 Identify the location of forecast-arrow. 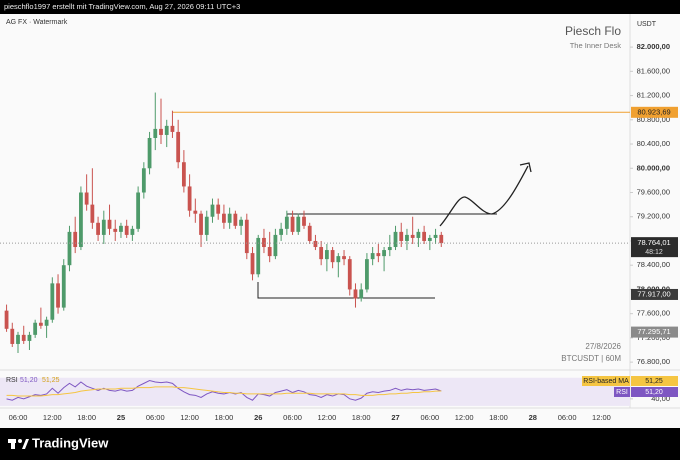
(484, 196).